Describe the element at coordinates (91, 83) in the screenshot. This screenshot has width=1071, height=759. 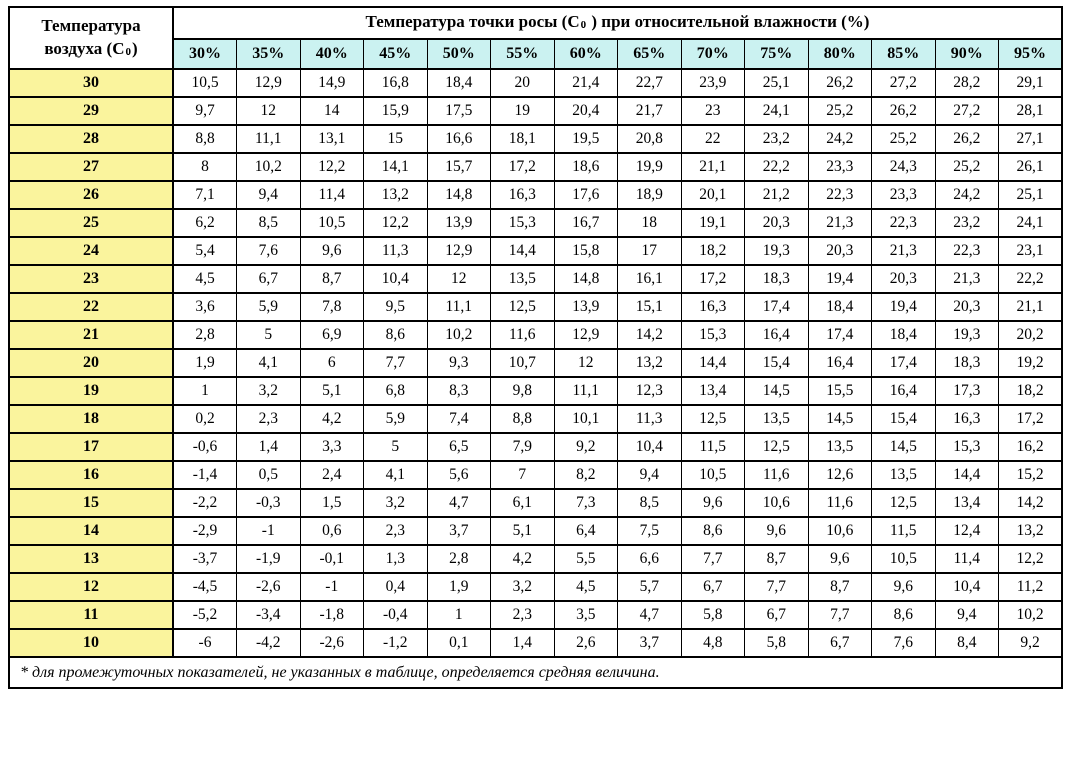
I see `air-temp-cell: 30` at that location.